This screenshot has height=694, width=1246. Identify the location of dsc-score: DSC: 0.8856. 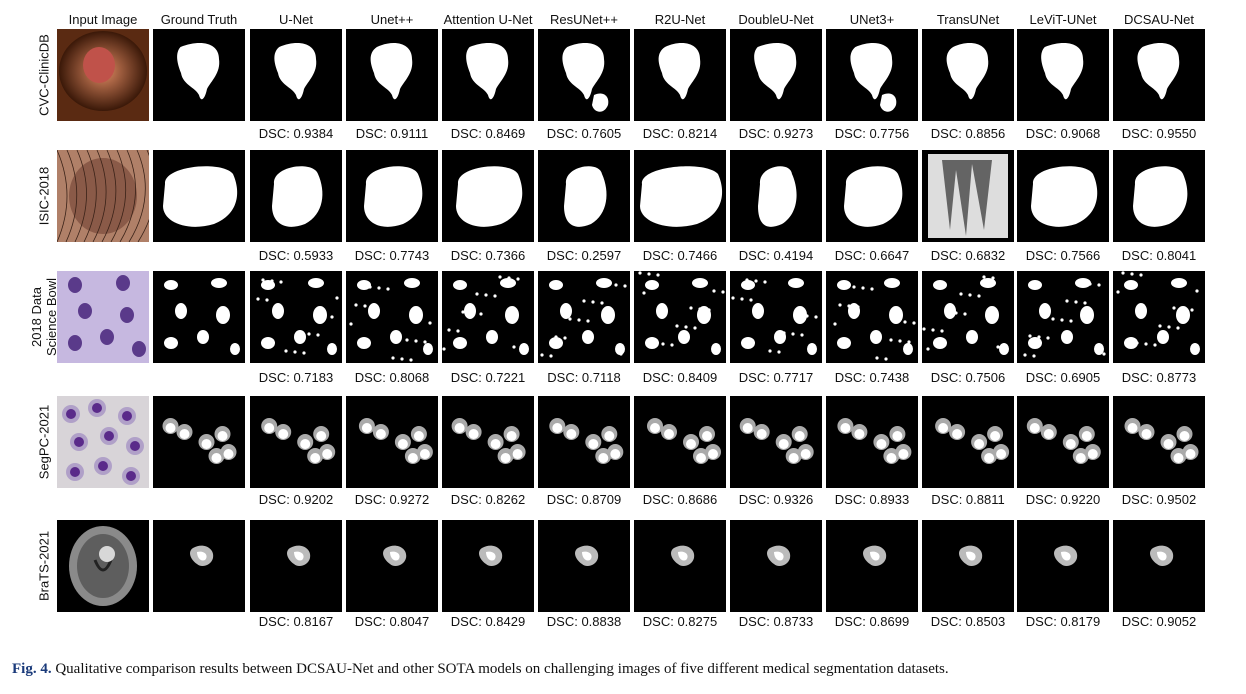
(968, 133).